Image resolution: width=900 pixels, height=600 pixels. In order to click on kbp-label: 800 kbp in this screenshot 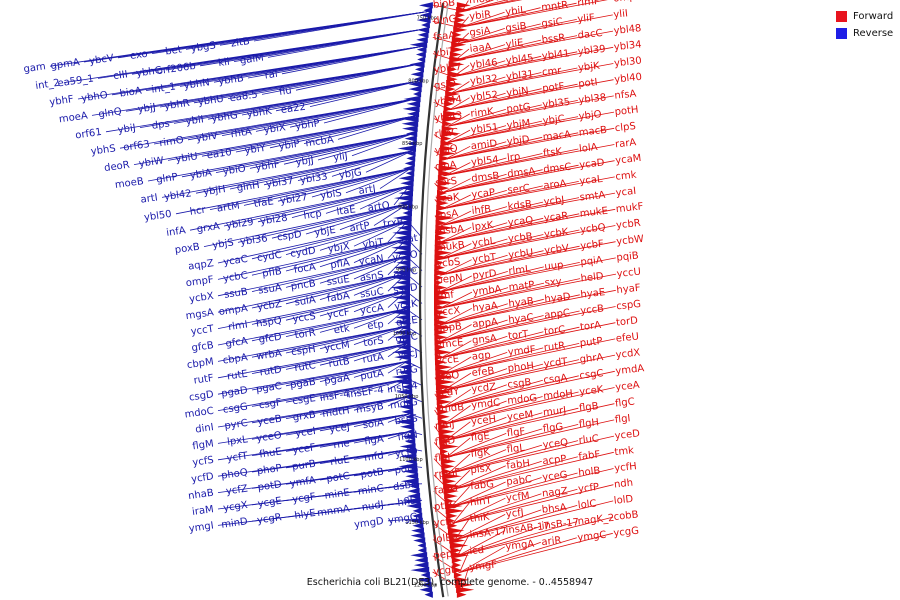, I will do `click(418, 81)`.